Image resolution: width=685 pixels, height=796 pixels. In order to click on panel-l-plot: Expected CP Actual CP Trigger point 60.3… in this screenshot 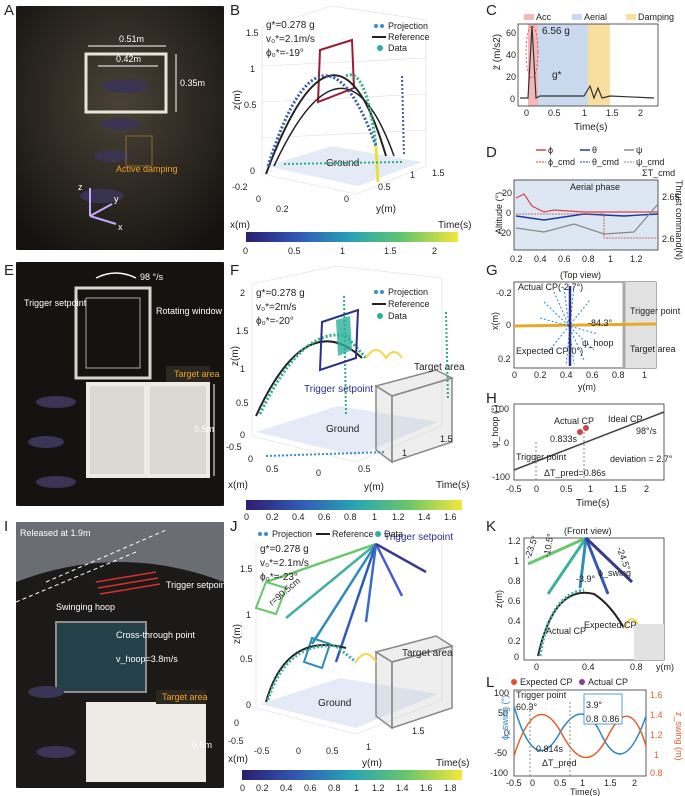, I will do `click(587, 736)`.